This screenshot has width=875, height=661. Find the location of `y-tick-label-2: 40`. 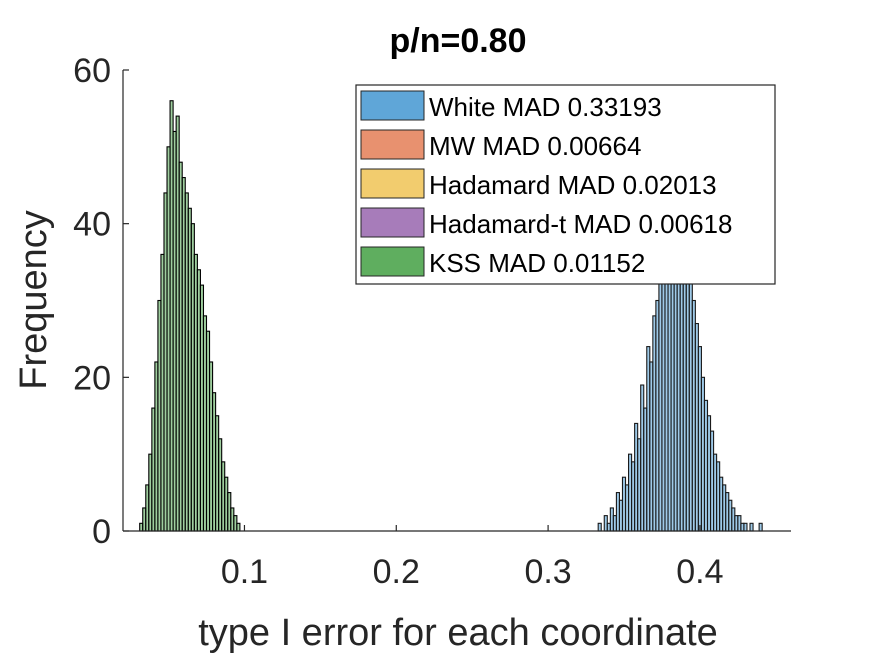

y-tick-label-2: 40 is located at coordinates (92, 225).